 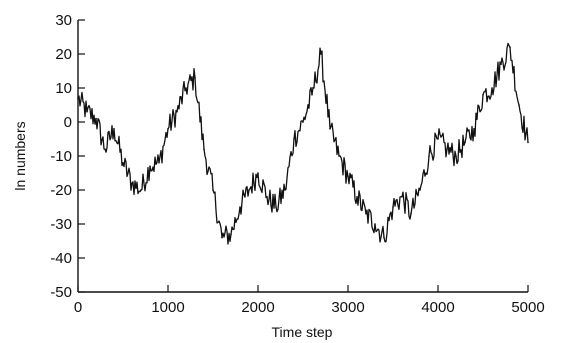 What do you see at coordinates (63, 54) in the screenshot?
I see `y-tick-label: 20` at bounding box center [63, 54].